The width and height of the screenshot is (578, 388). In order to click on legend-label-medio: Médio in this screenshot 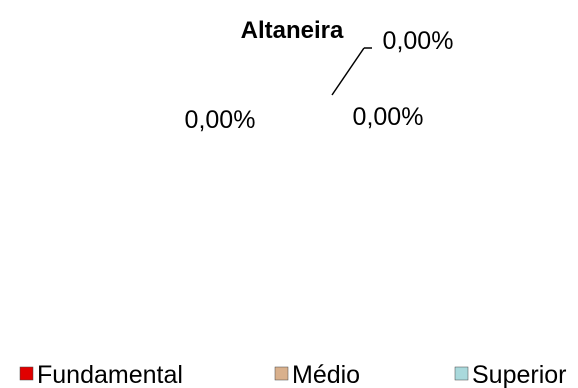, I will do `click(326, 374)`.